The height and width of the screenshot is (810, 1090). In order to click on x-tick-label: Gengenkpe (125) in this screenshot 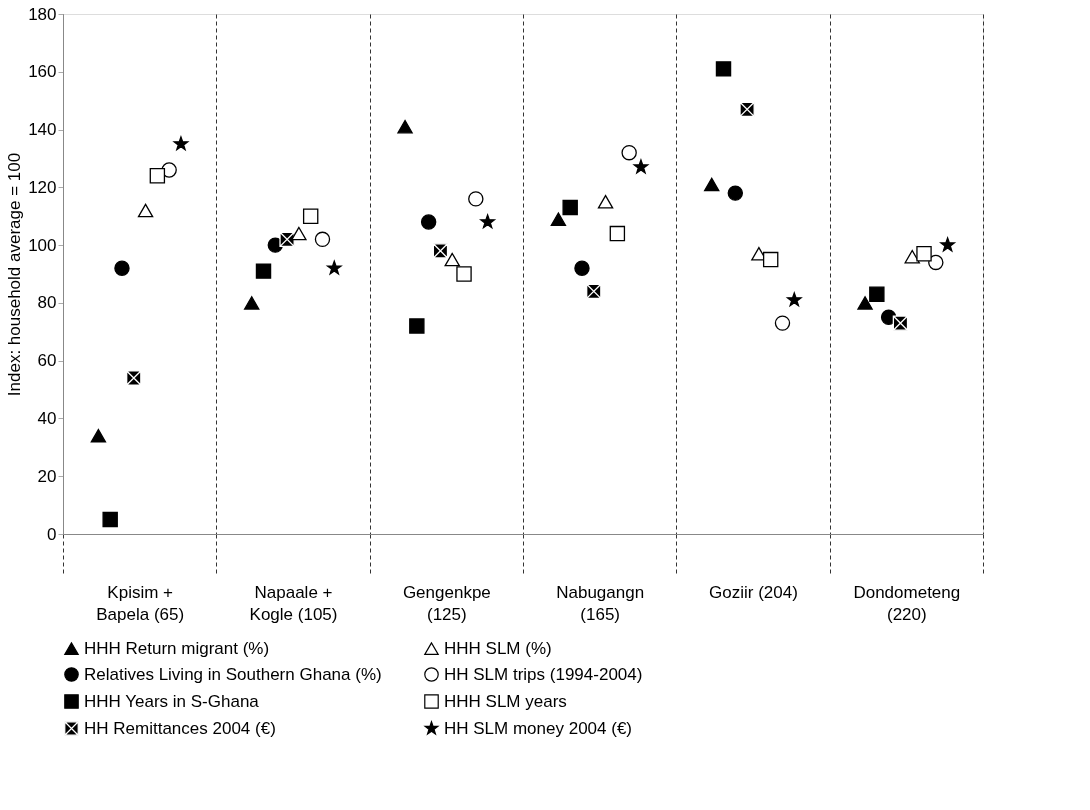, I will do `click(446, 603)`.